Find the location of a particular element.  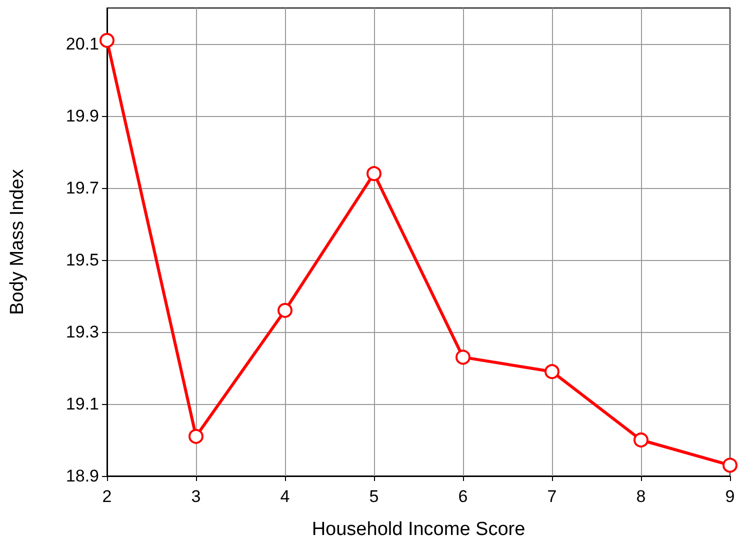

x-tick-label: 9 is located at coordinates (730, 496).